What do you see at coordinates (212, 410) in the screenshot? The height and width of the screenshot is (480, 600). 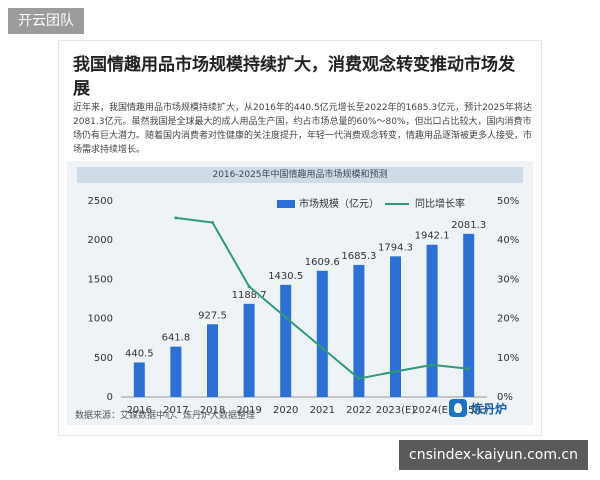 I see `x-tick-label: 2018` at bounding box center [212, 410].